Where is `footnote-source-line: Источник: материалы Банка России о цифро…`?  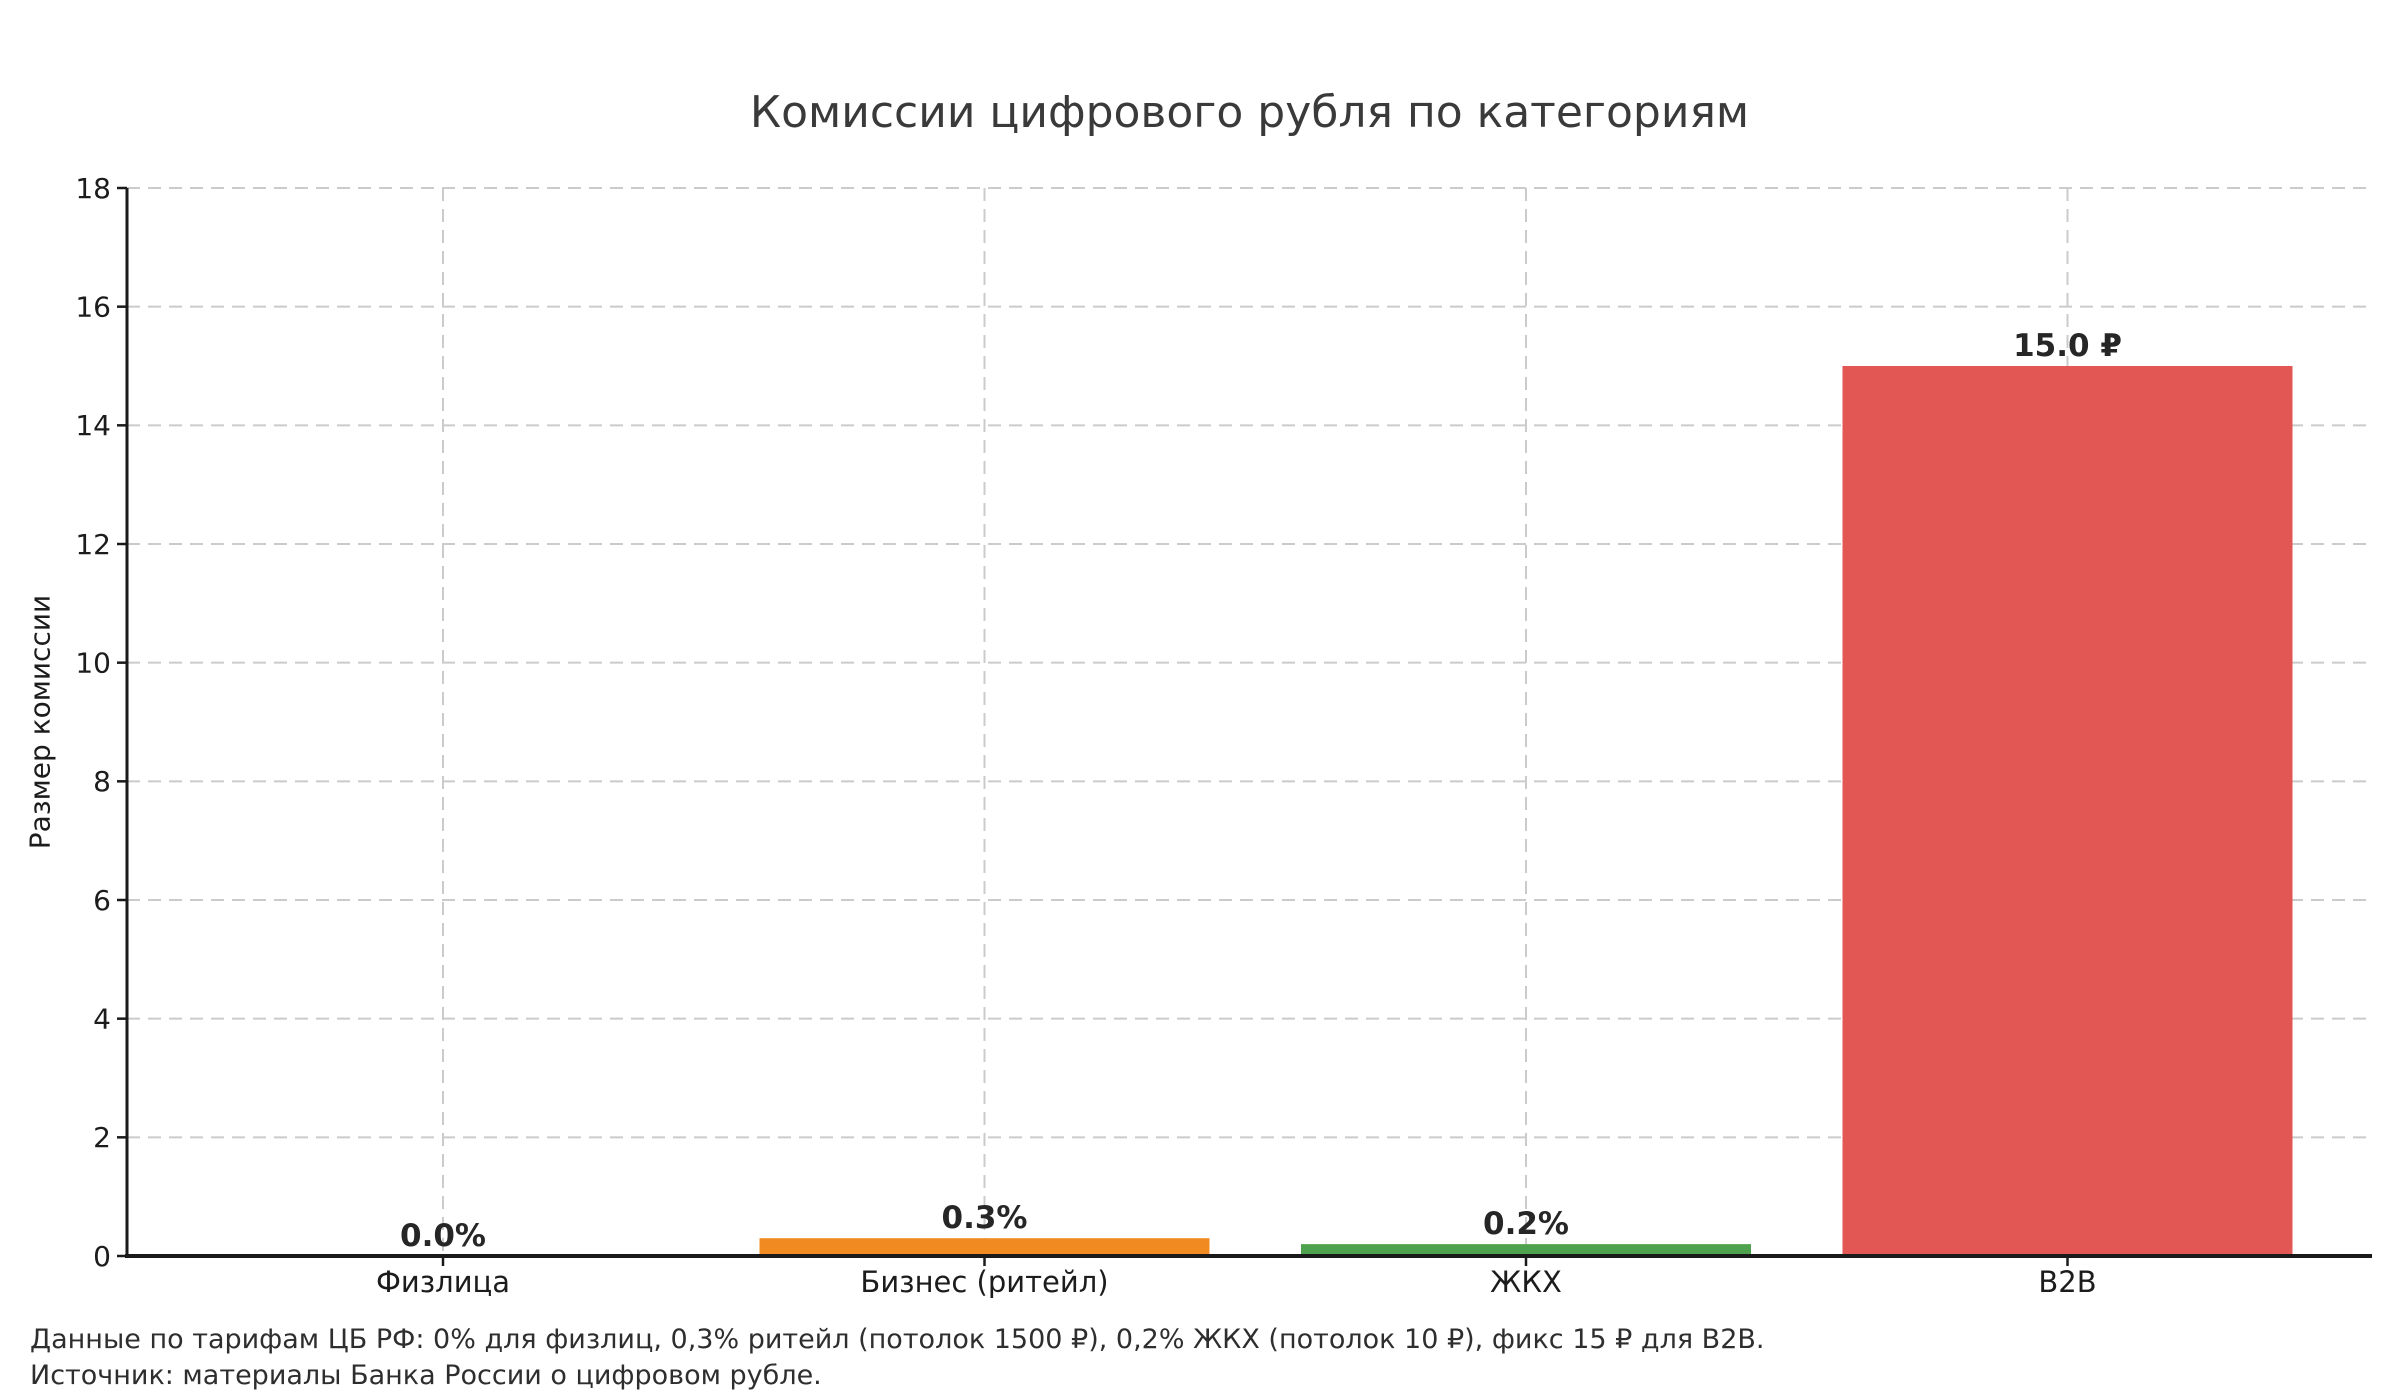 footnote-source-line: Источник: материалы Банка России о цифро… is located at coordinates (426, 1375).